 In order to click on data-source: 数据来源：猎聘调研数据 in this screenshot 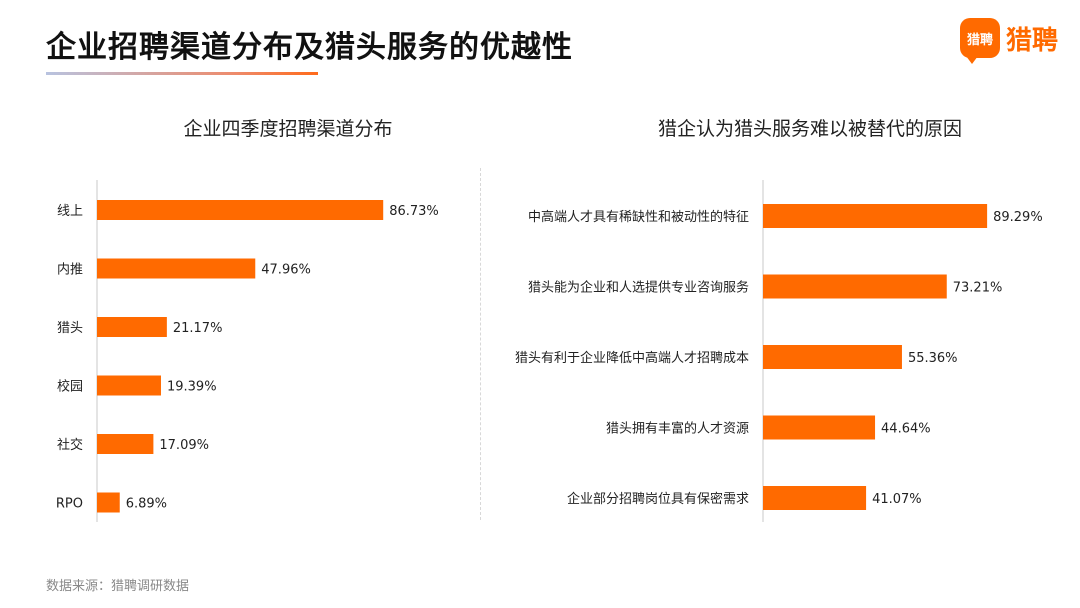, I will do `click(118, 586)`.